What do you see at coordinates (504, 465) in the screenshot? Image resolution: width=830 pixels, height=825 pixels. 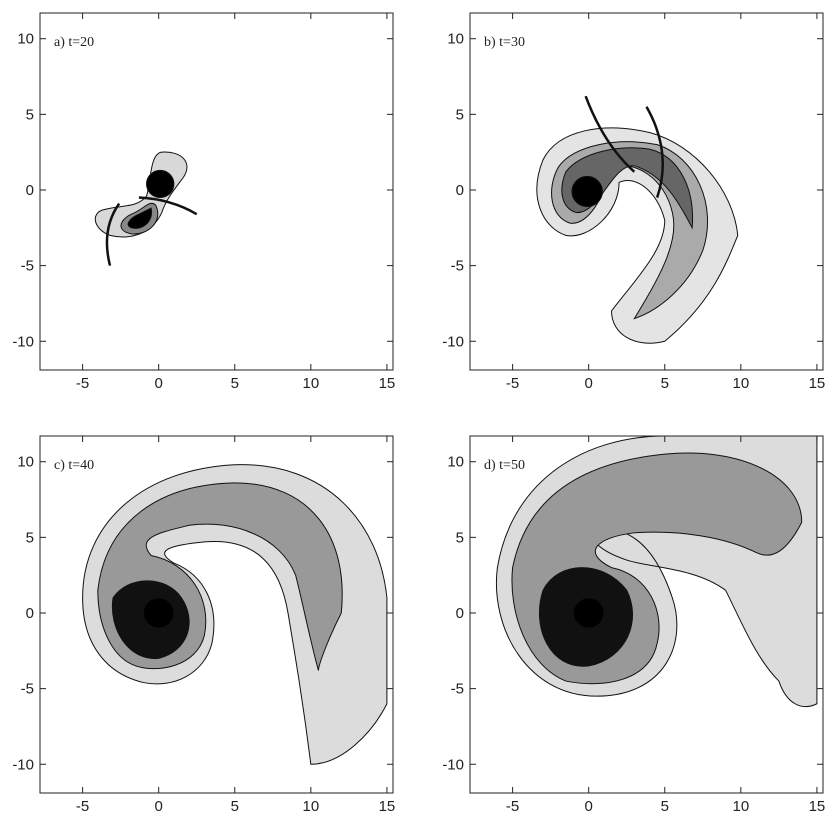 I see `panel-label: d) t=50` at bounding box center [504, 465].